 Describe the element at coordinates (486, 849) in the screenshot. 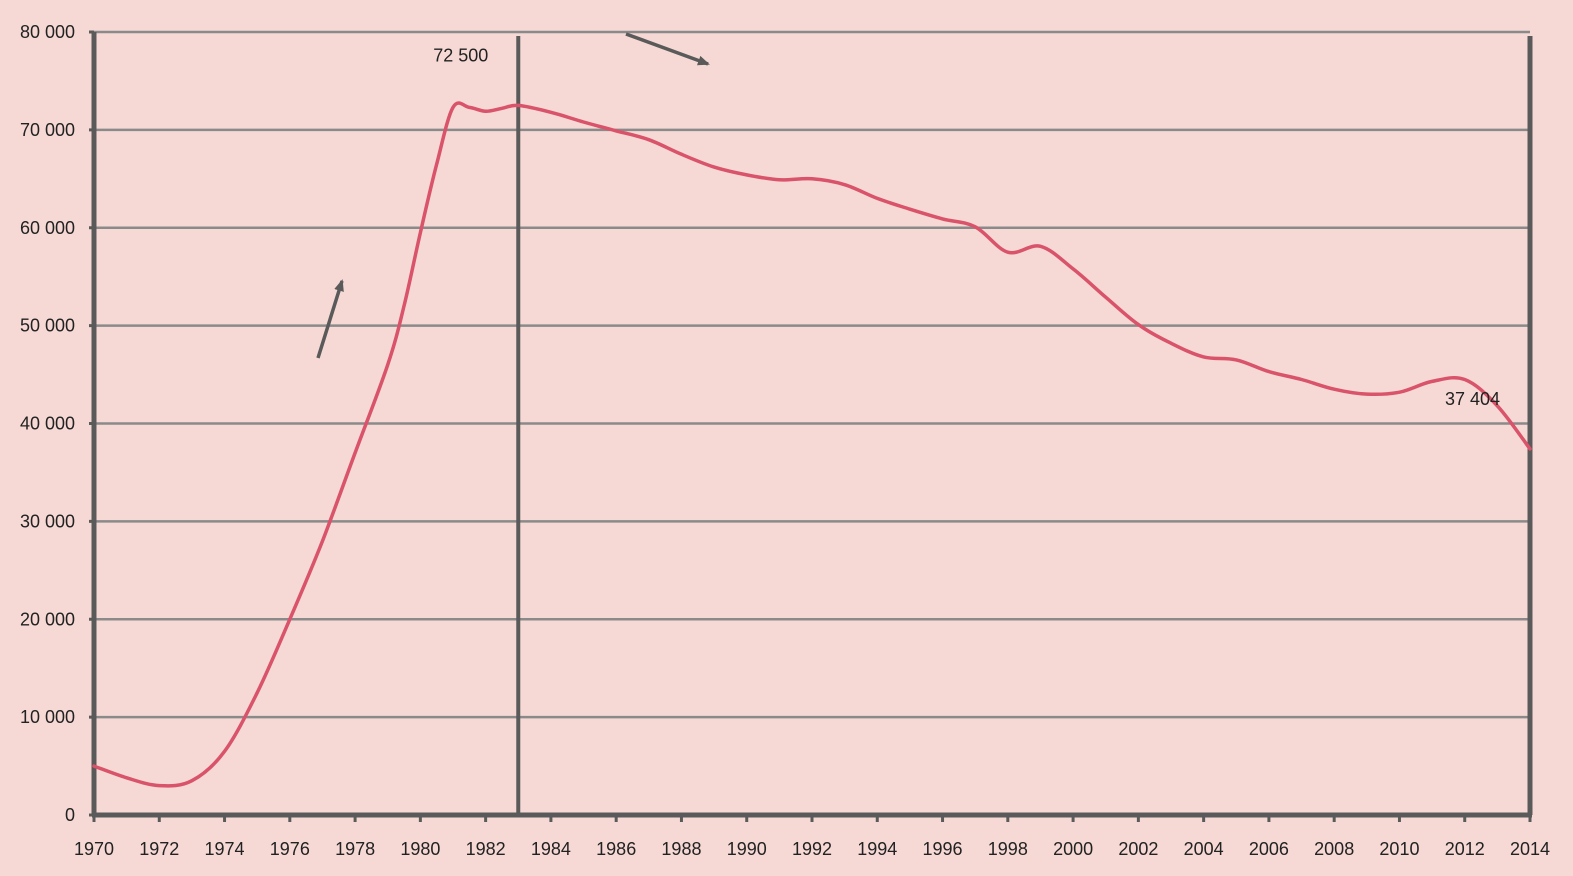

I see `x-tick-label: 1982` at that location.